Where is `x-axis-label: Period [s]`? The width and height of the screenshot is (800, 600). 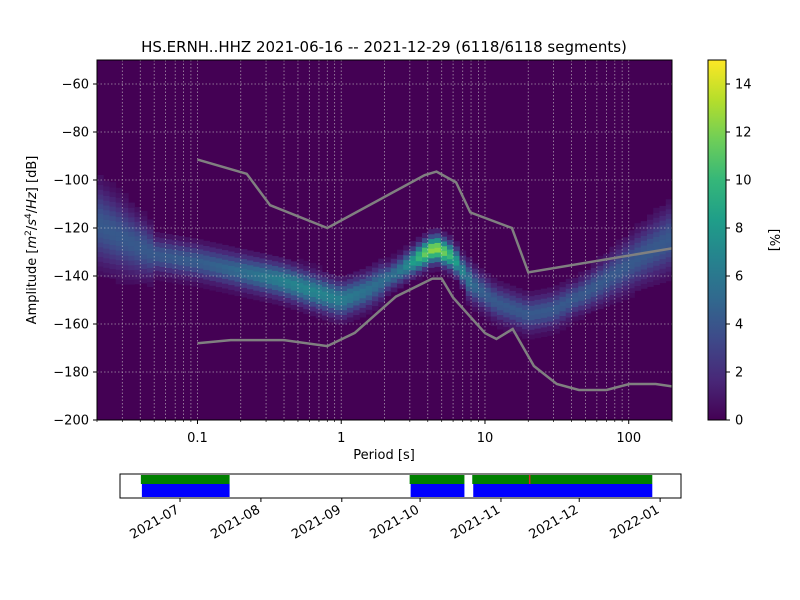 x-axis-label: Period [s] is located at coordinates (384, 455).